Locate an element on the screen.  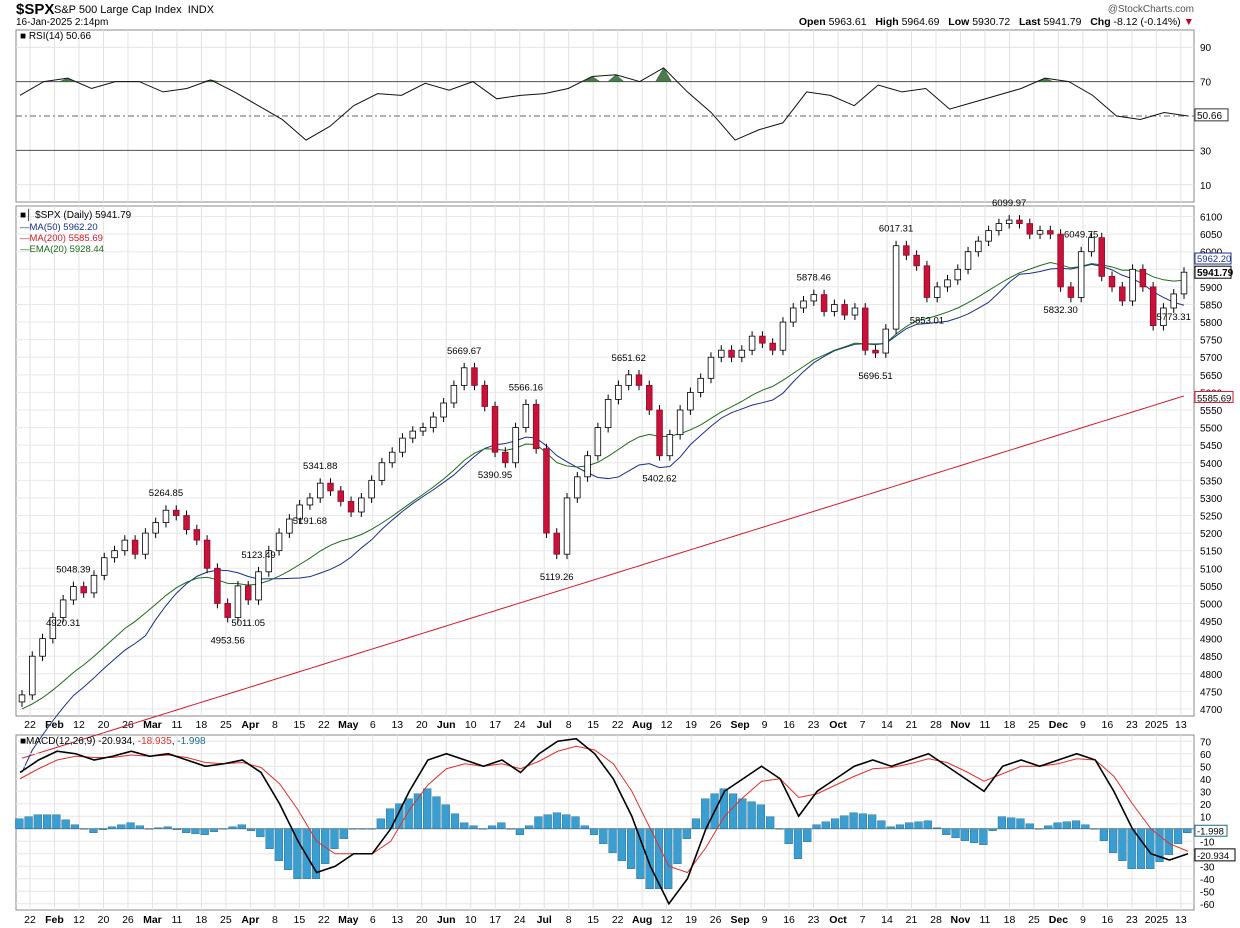
macd-legend: ■MACD(12,26,9) -20.934, -18.935, -1.998 is located at coordinates (113, 741).